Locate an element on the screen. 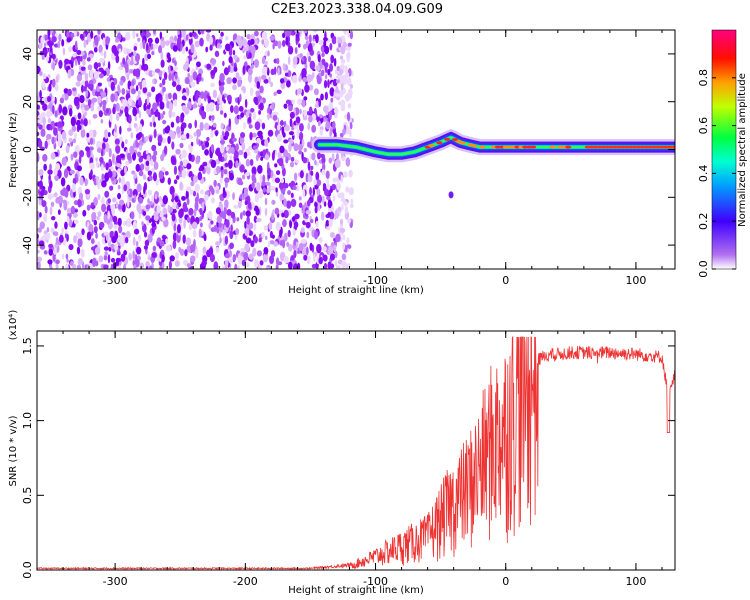  track-peak is located at coordinates (439, 143).